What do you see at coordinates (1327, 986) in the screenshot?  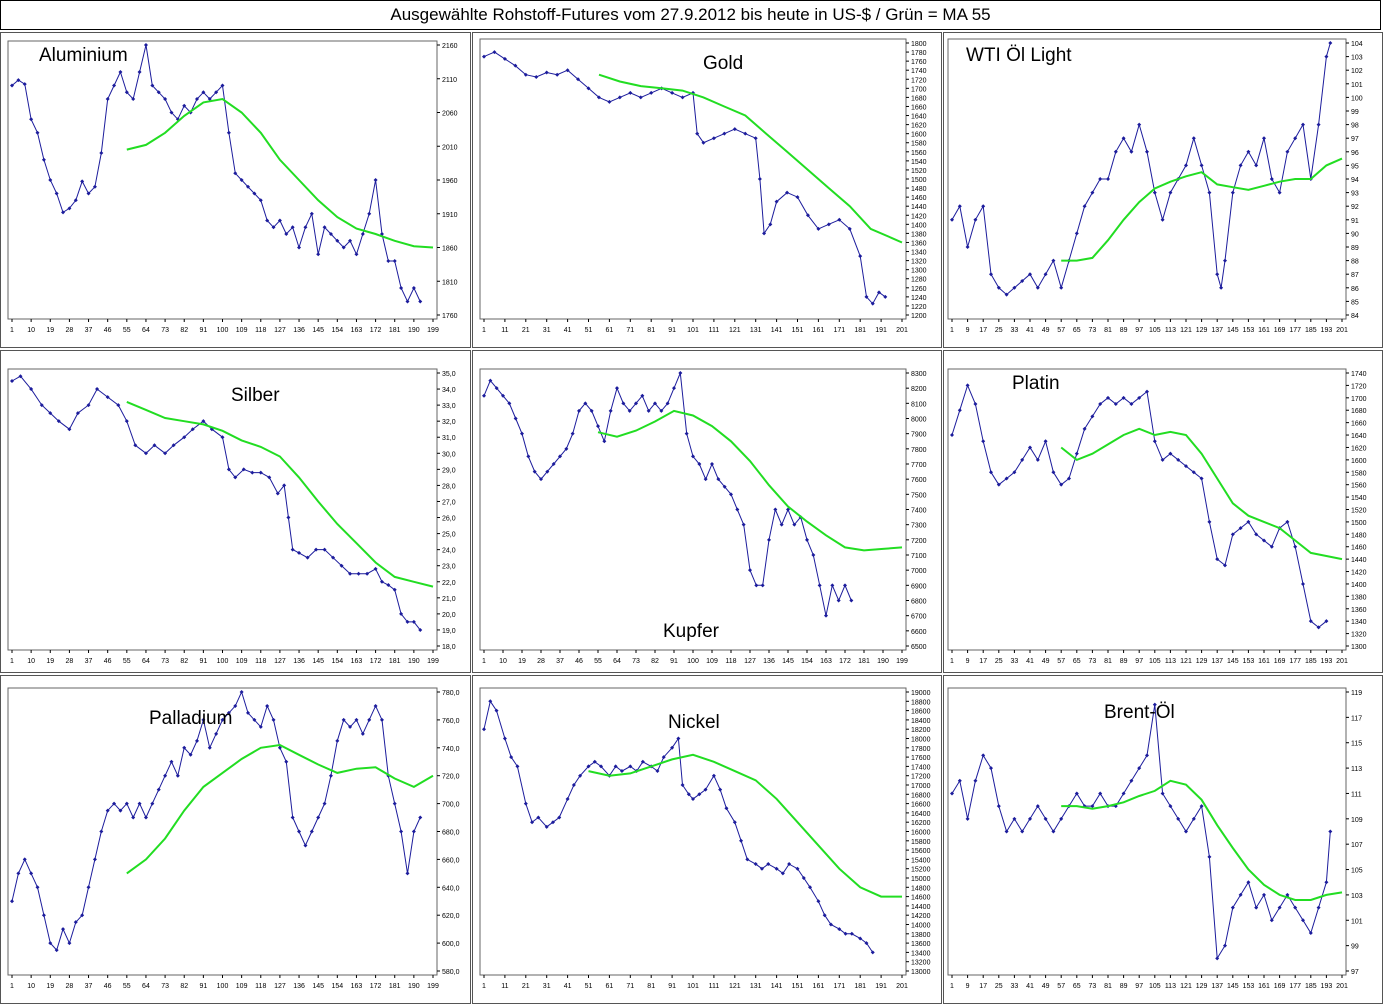 I see `x-tick-label: 193` at bounding box center [1327, 986].